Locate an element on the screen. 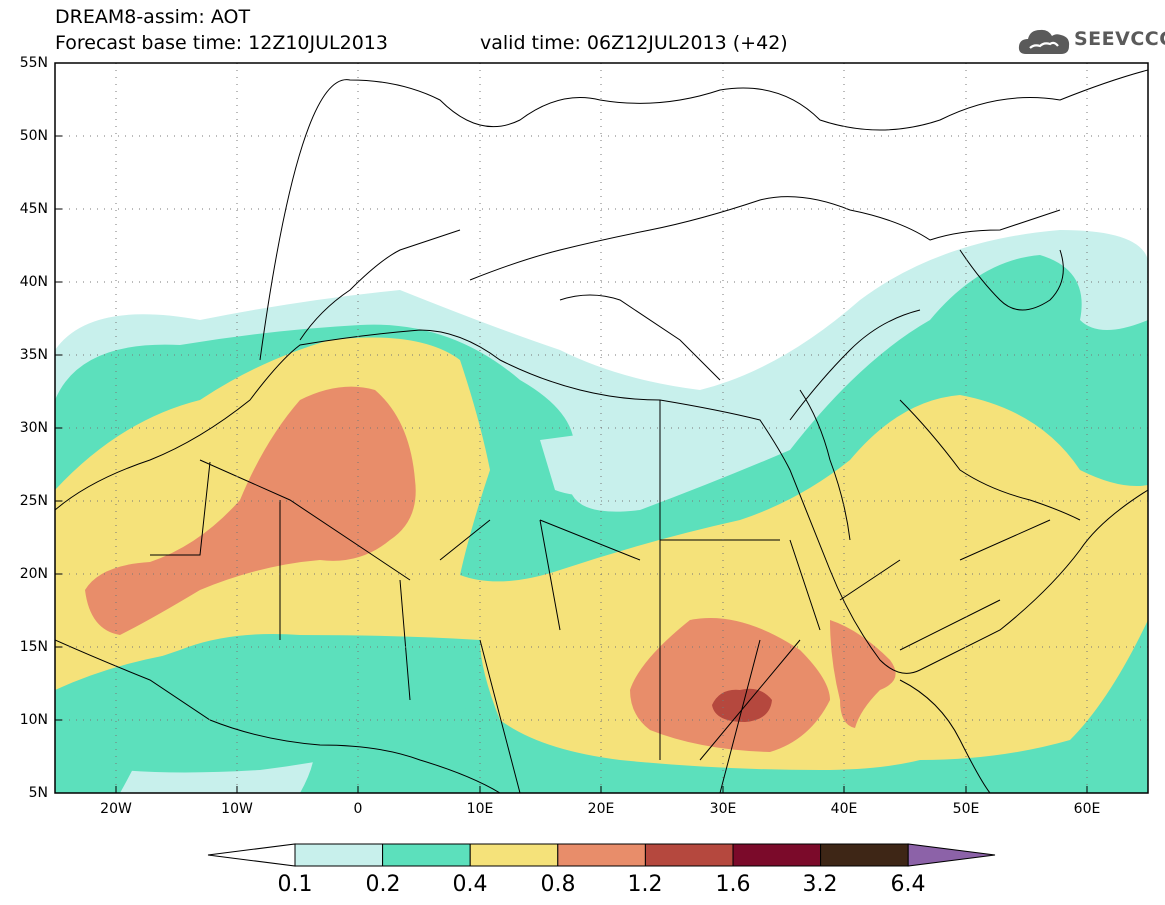 The height and width of the screenshot is (905, 1165). colorbar-label-1.2: 1.2 is located at coordinates (645, 884).